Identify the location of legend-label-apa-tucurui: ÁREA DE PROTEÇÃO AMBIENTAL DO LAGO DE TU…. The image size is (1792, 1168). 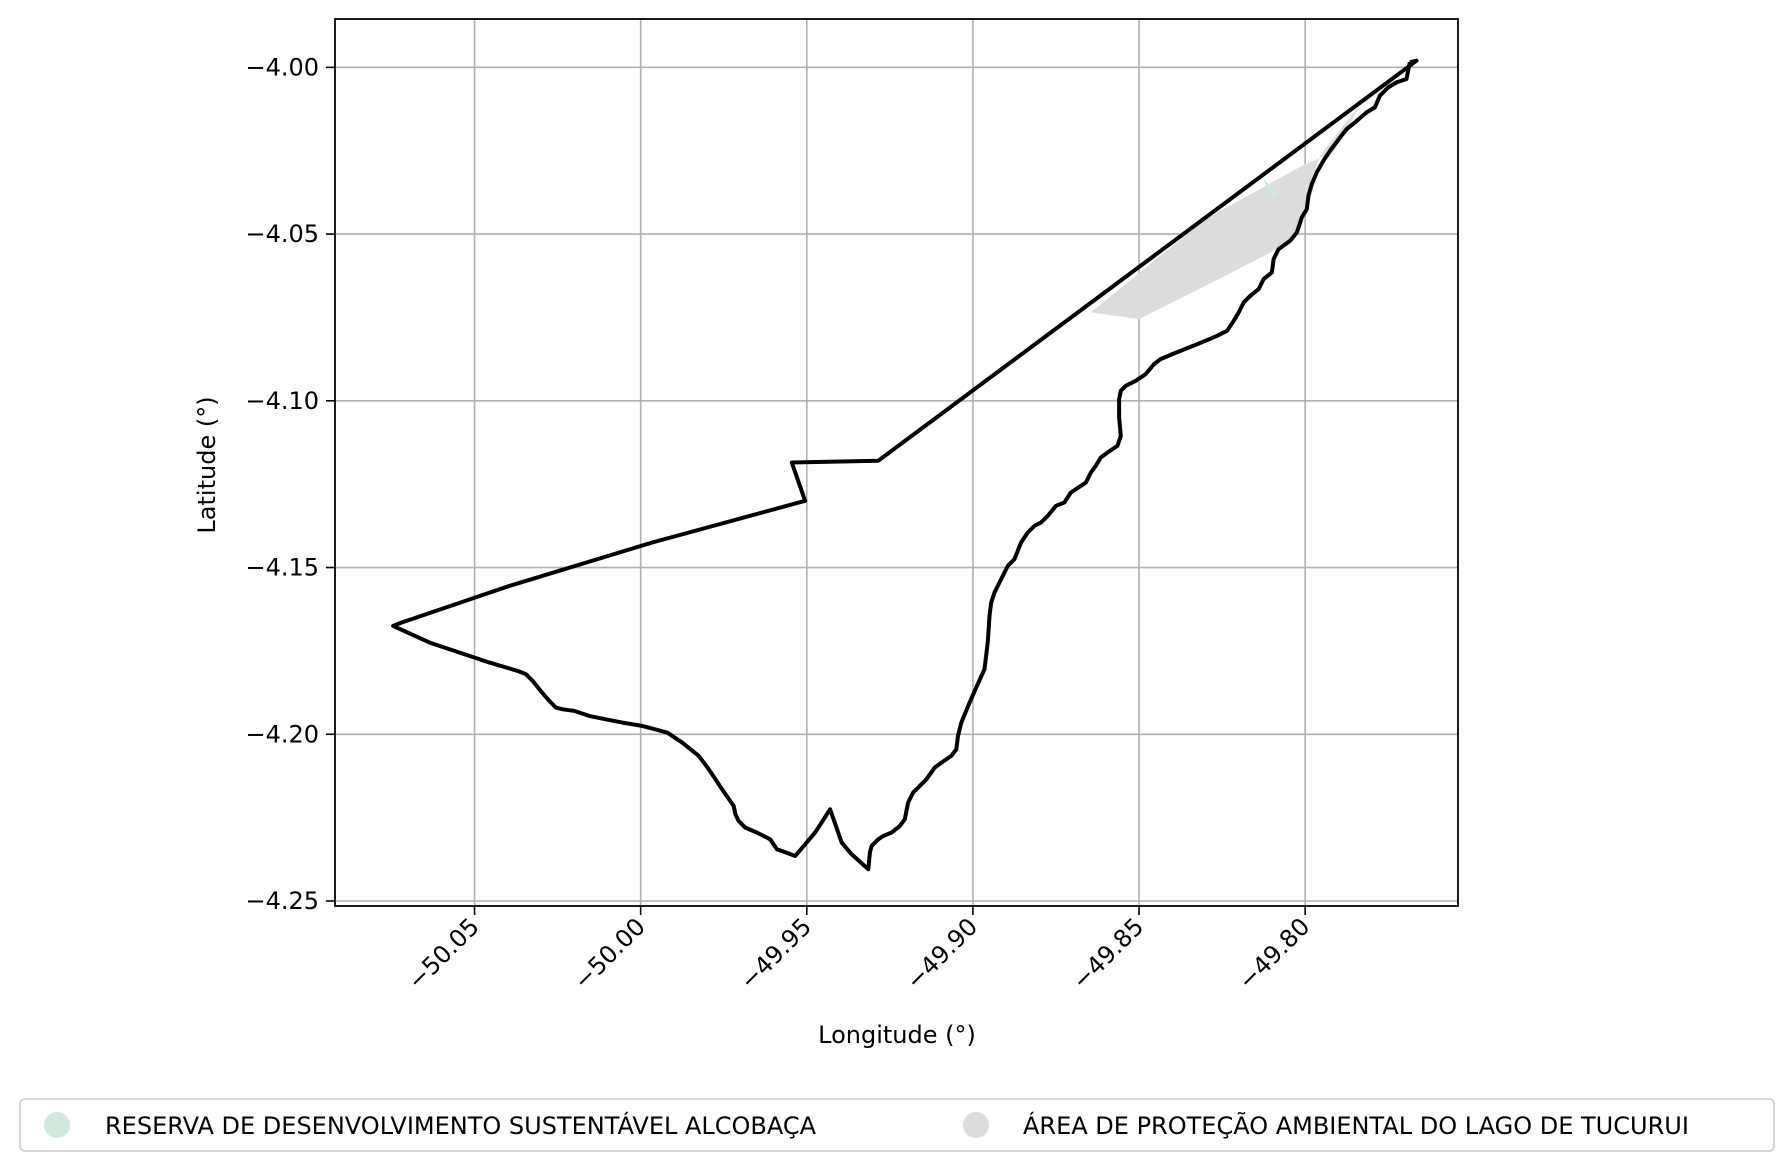
(1356, 1125).